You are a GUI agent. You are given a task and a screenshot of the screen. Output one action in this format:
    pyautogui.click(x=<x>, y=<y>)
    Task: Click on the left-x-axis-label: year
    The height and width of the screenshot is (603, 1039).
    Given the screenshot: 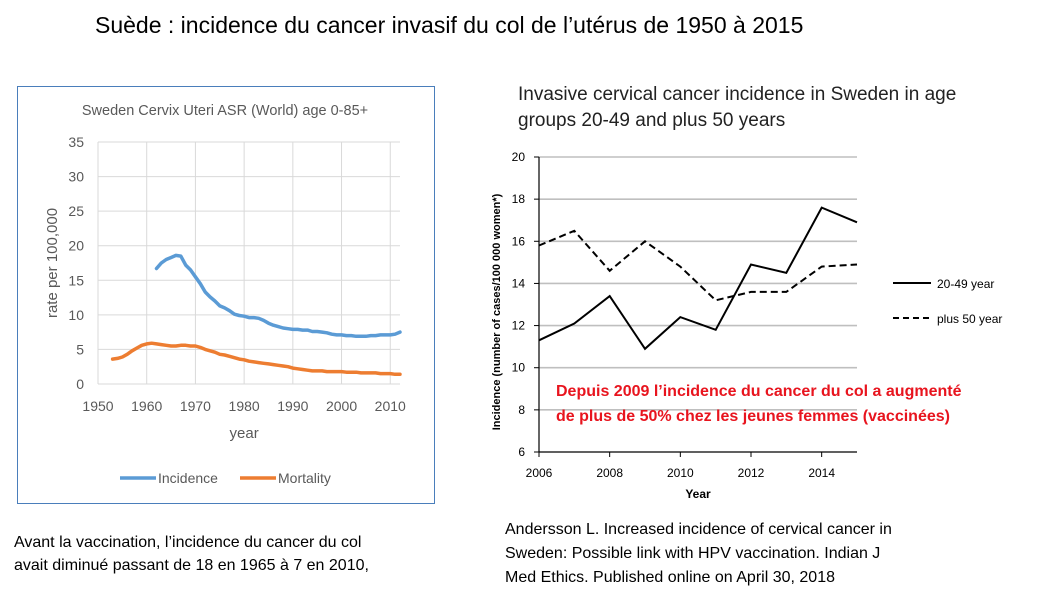 What is the action you would take?
    pyautogui.click(x=244, y=433)
    